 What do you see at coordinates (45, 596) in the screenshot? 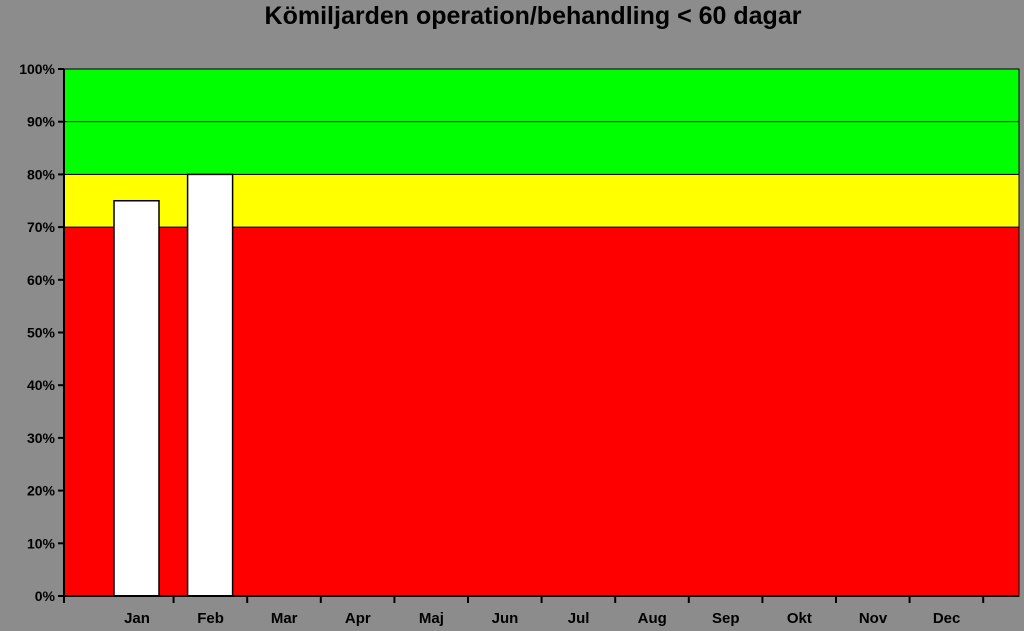
I see `y-tick-label: 0%` at bounding box center [45, 596].